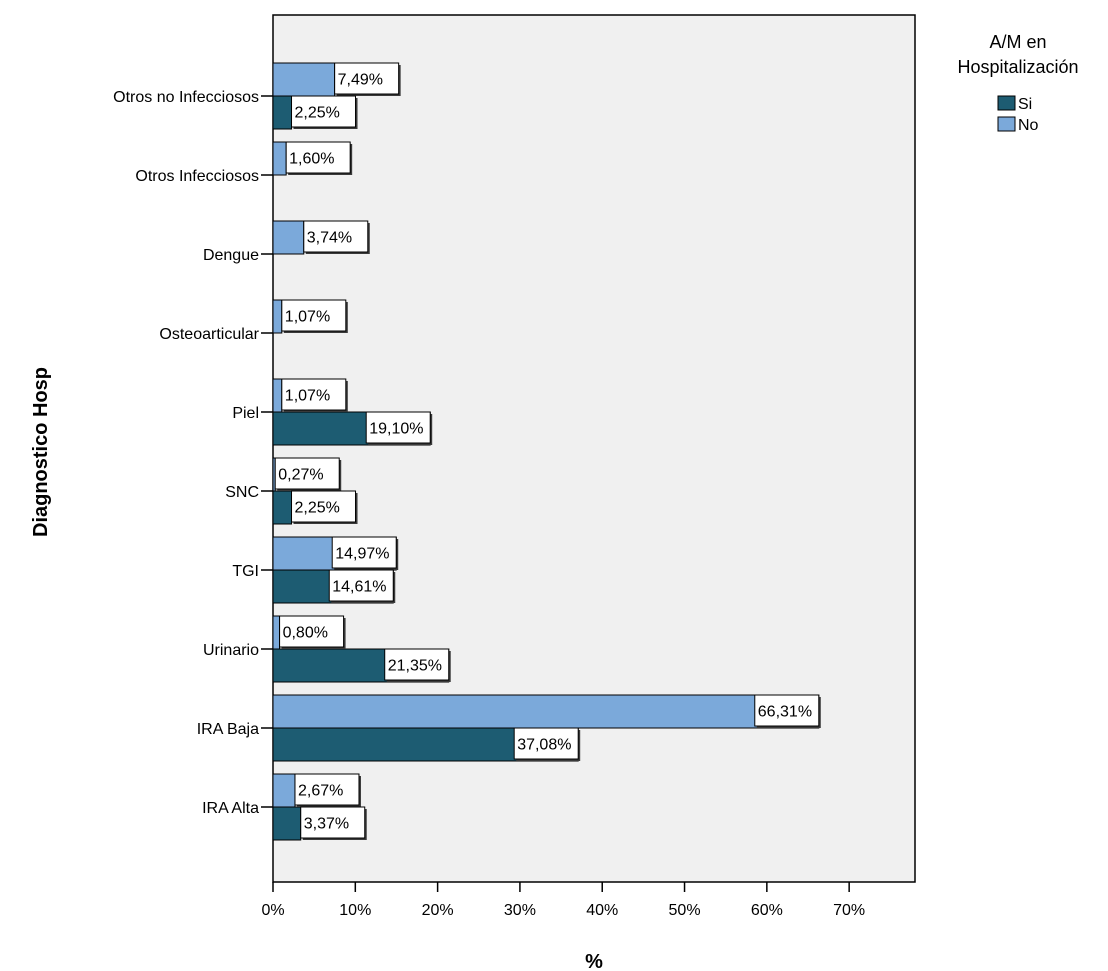 This screenshot has height=971, width=1108. What do you see at coordinates (231, 650) in the screenshot?
I see `category-label-urinario: Urinario` at bounding box center [231, 650].